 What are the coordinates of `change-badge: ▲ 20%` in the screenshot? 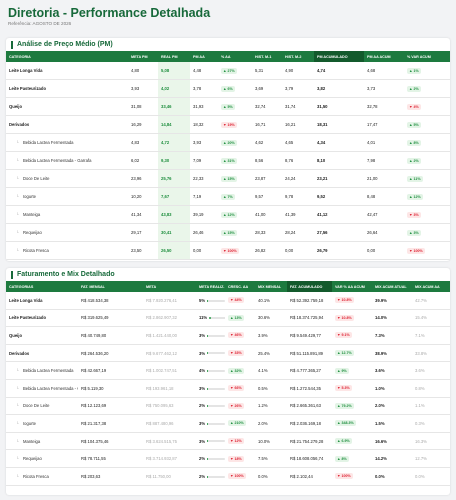 It's located at (229, 142).